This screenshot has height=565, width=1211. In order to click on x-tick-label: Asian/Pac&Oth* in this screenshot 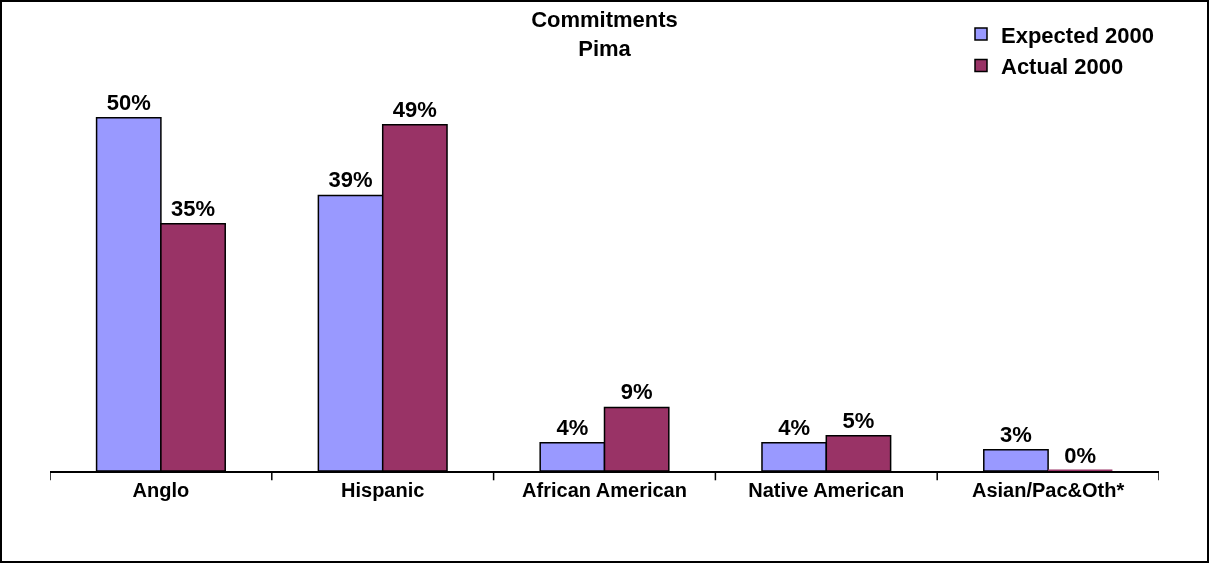, I will do `click(1048, 489)`.